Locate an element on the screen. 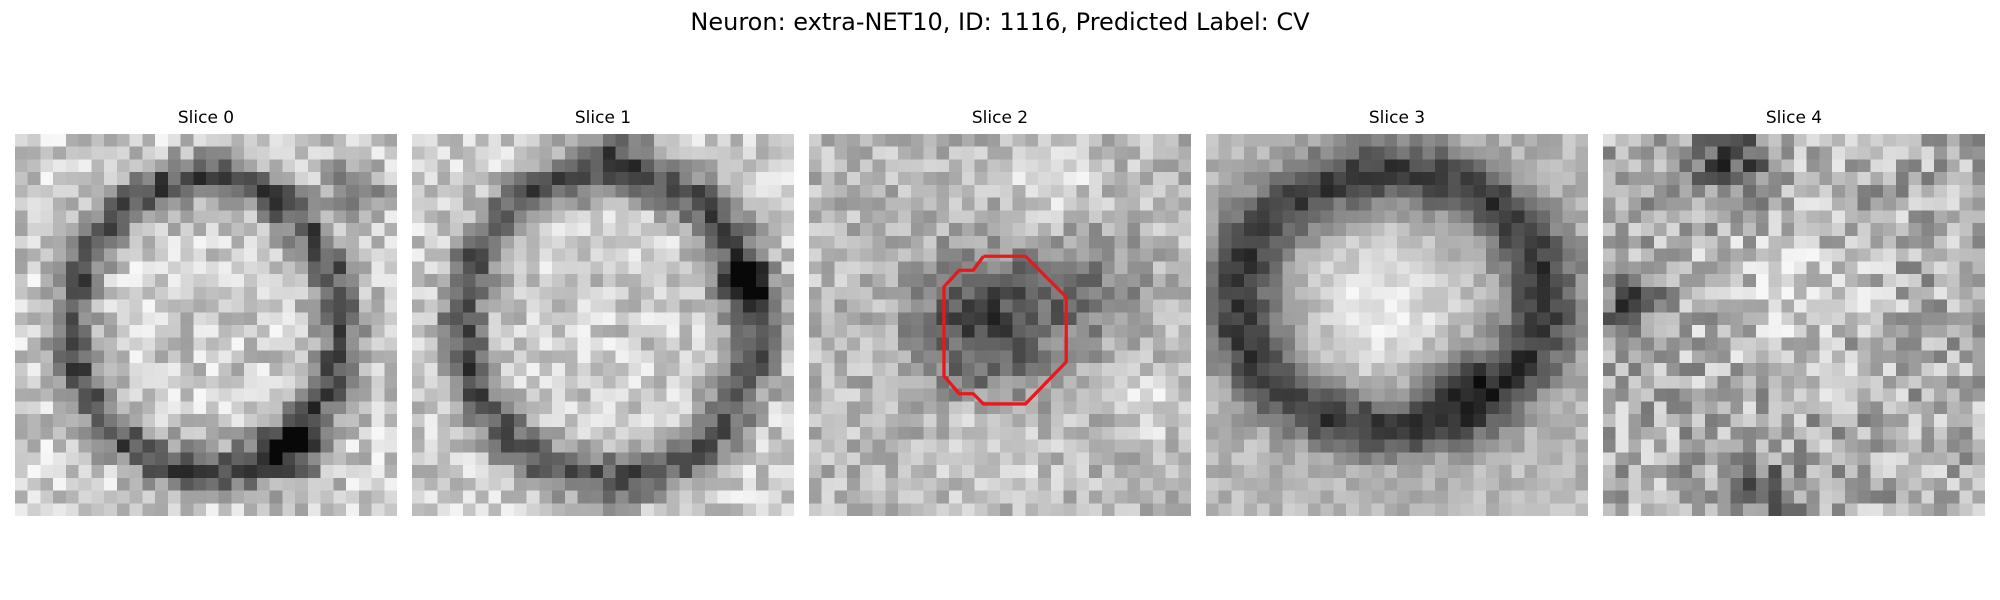 This screenshot has width=2000, height=600. slice-title: Slice 2 is located at coordinates (1000, 118).